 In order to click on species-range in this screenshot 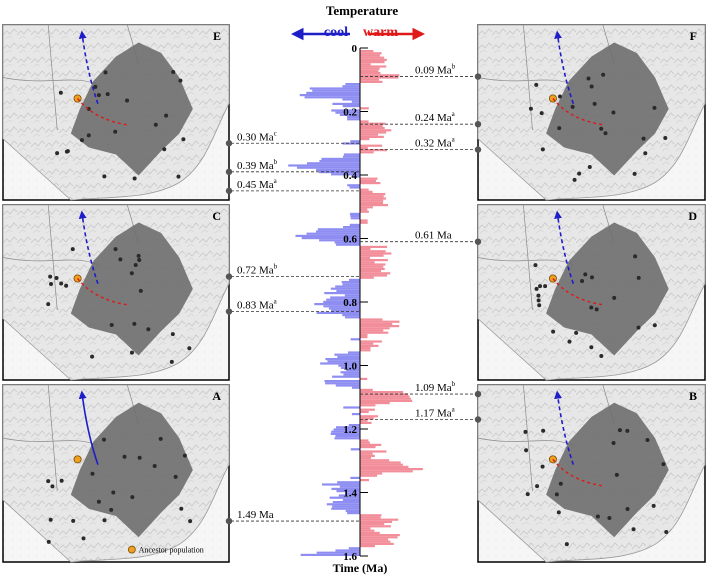, I will do `click(131, 289)`.